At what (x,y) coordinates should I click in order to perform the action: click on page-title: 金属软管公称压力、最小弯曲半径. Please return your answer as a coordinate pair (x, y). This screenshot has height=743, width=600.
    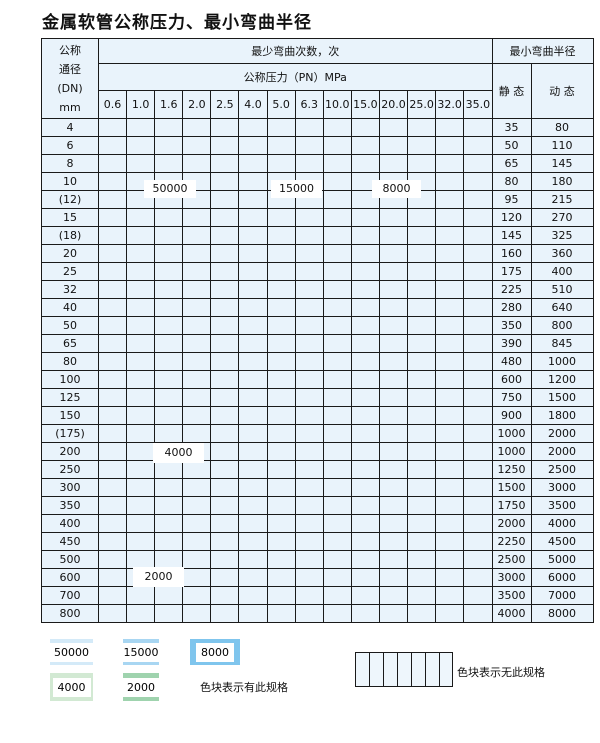
    Looking at the image, I should click on (177, 23).